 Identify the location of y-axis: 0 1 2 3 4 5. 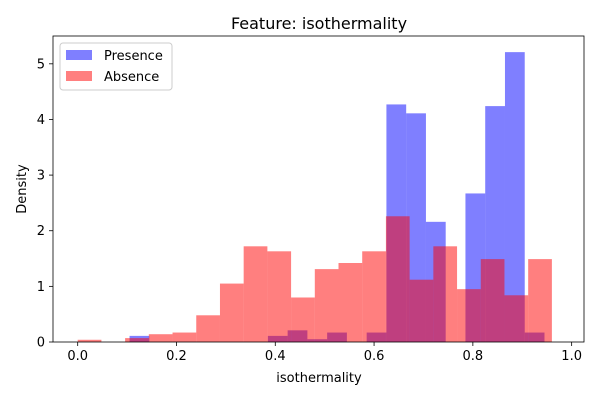
(45, 204).